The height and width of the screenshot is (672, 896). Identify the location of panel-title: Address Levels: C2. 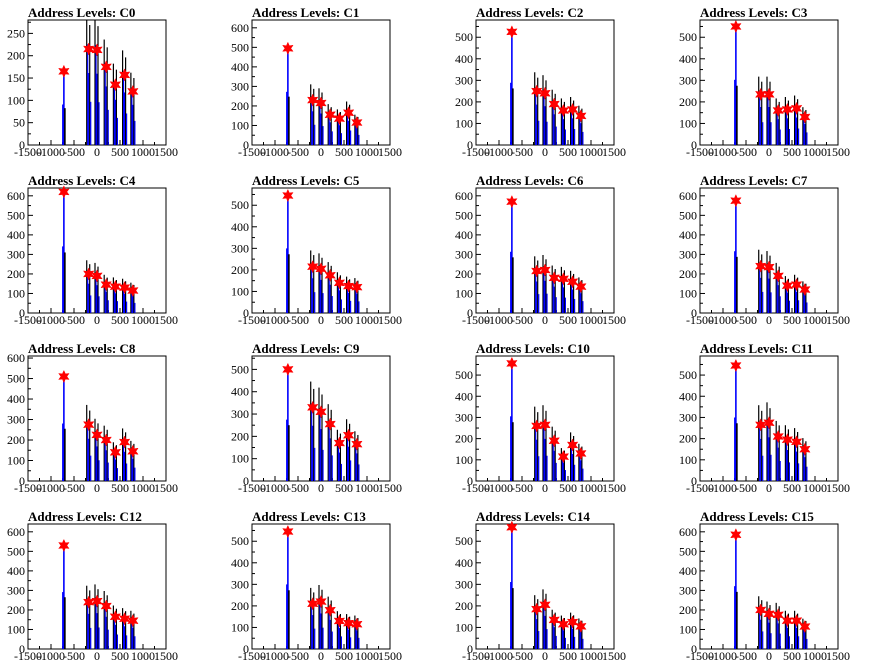
(529, 12).